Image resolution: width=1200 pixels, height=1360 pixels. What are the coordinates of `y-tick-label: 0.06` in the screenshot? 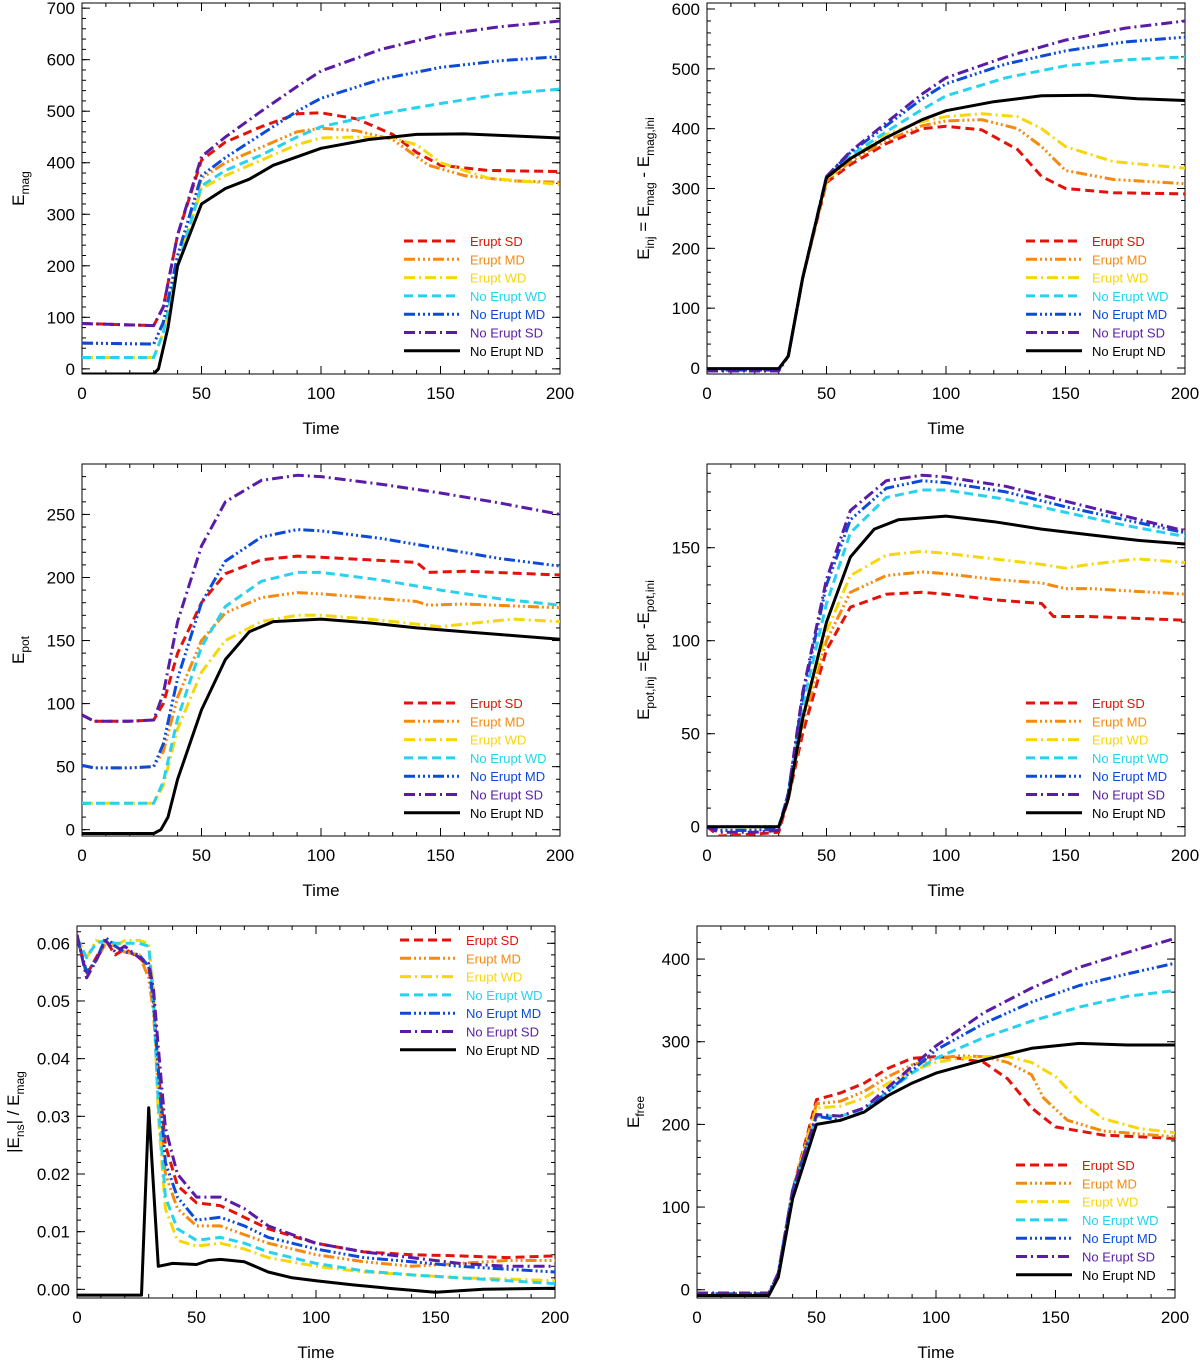 It's located at (53, 943).